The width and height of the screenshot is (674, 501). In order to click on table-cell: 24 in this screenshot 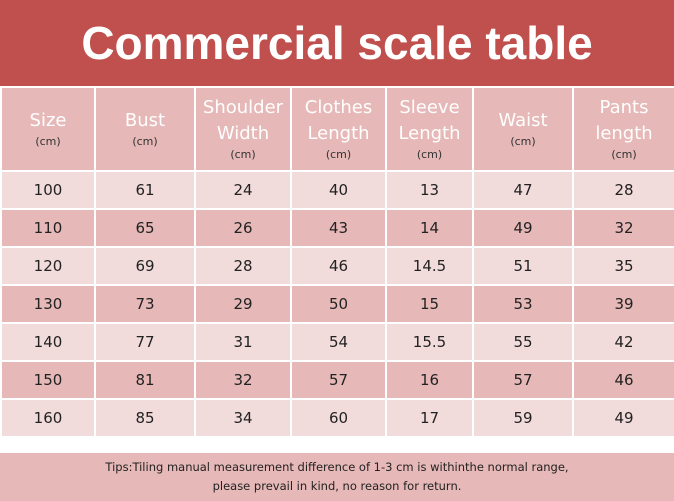, I will do `click(243, 190)`.